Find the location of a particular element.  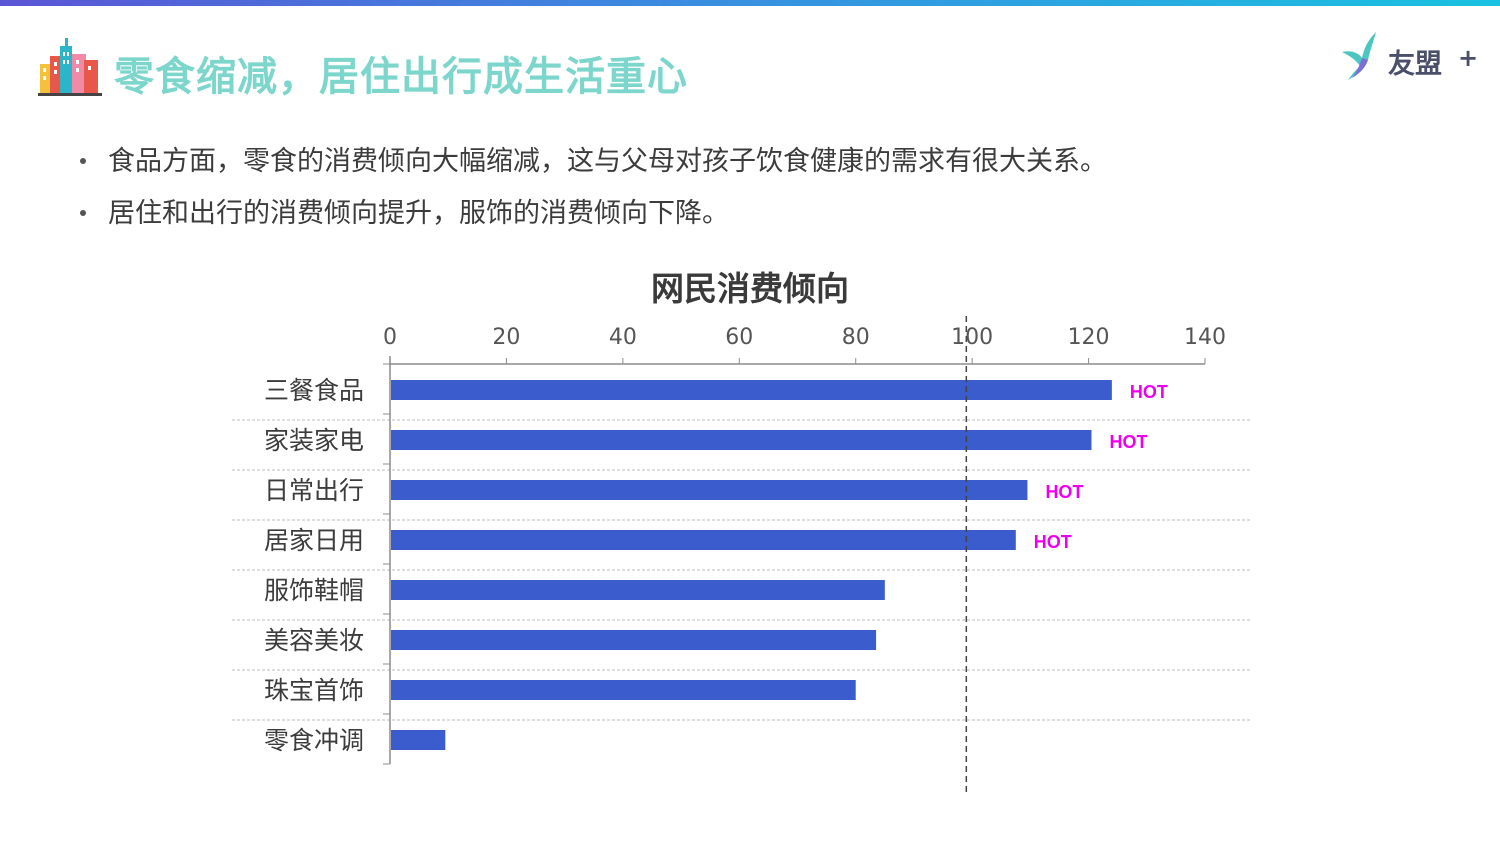

umeng-logo: 友盟 + is located at coordinates (1410, 58).